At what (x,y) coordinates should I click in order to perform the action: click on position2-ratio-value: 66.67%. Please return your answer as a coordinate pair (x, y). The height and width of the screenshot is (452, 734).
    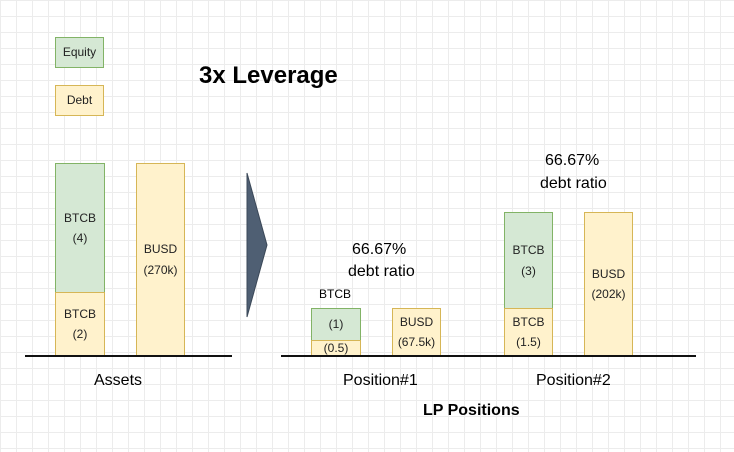
    Looking at the image, I should click on (572, 160).